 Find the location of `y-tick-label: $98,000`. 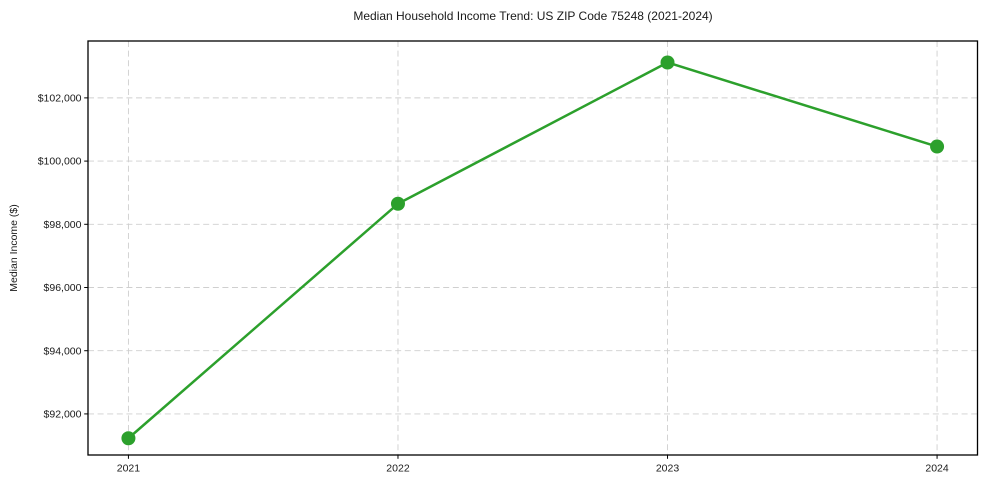

y-tick-label: $98,000 is located at coordinates (63, 225).